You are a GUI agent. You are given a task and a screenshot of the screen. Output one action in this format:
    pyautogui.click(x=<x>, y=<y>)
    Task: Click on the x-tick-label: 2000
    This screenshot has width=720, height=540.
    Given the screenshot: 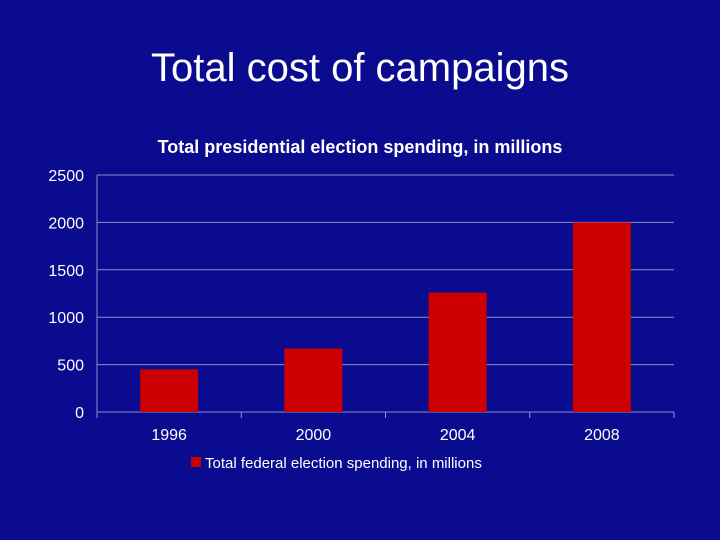 What is the action you would take?
    pyautogui.click(x=314, y=435)
    